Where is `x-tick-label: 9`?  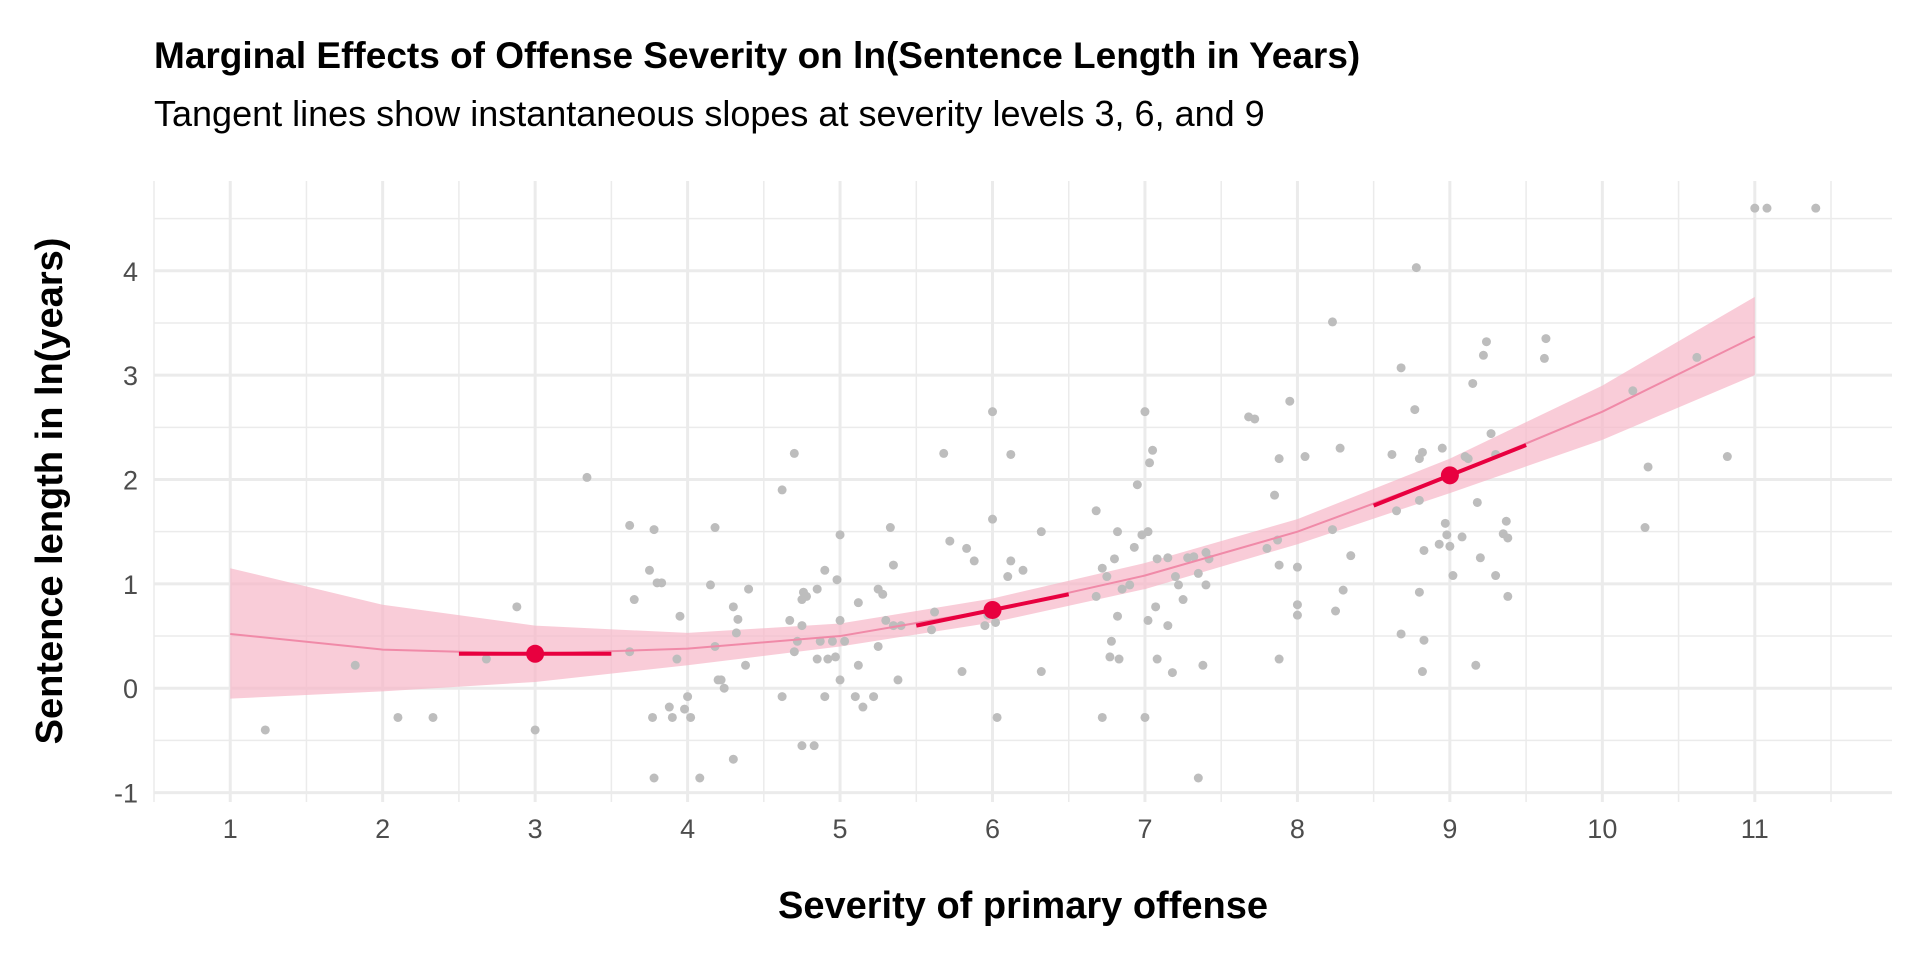 x-tick-label: 9 is located at coordinates (1449, 829).